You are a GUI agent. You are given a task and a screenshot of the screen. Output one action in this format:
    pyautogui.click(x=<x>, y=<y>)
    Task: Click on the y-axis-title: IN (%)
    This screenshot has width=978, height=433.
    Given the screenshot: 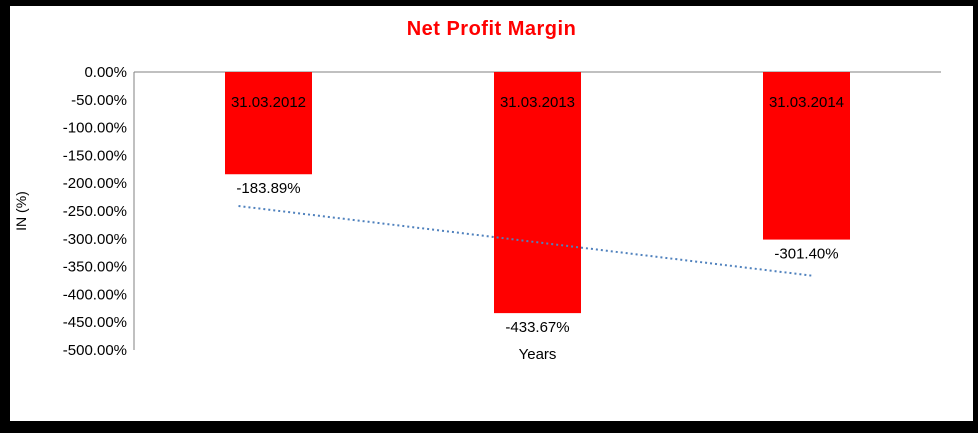 What is the action you would take?
    pyautogui.click(x=21, y=211)
    